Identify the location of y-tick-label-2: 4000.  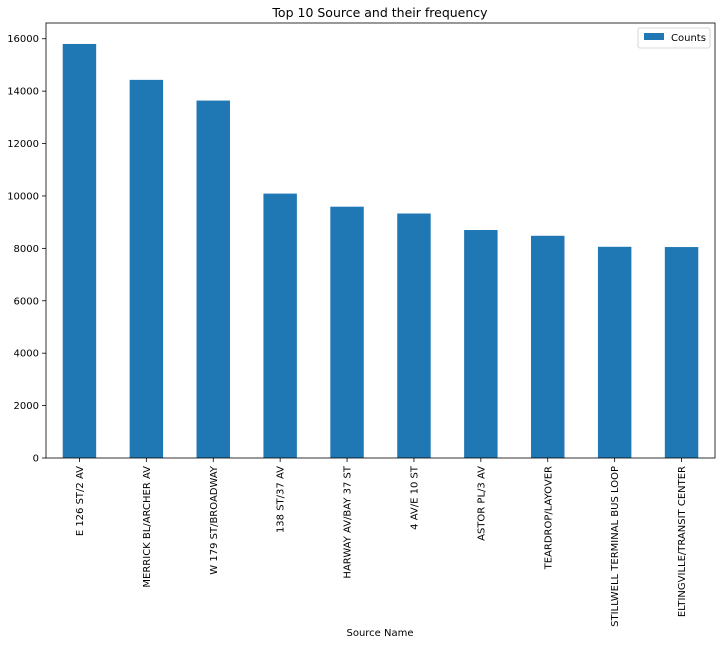
(26, 354).